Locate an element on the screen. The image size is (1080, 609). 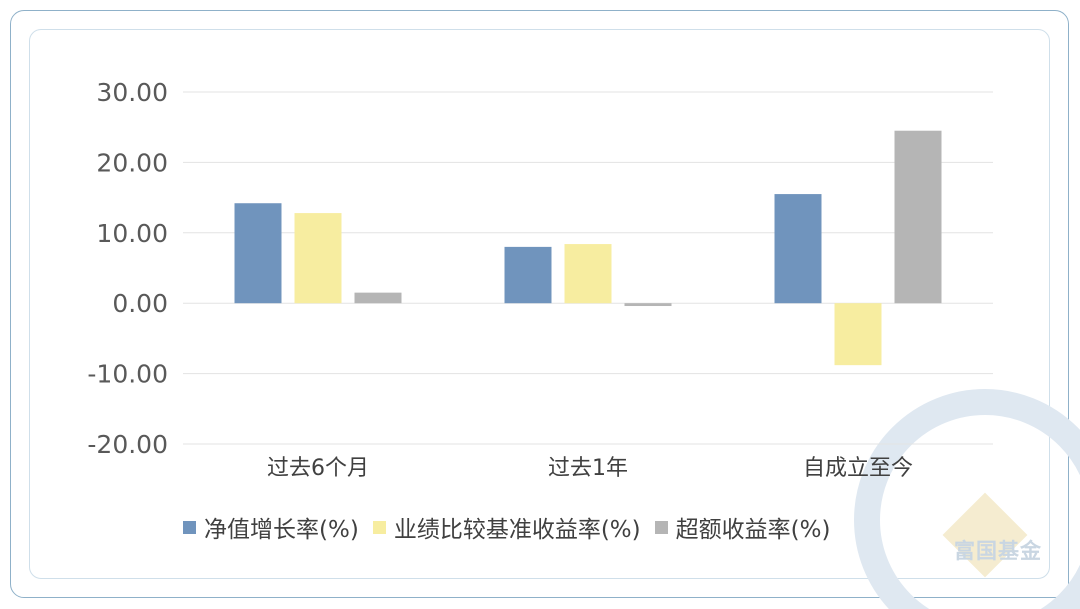
legend-item-series3: 超额收益率(%) is located at coordinates (742, 527).